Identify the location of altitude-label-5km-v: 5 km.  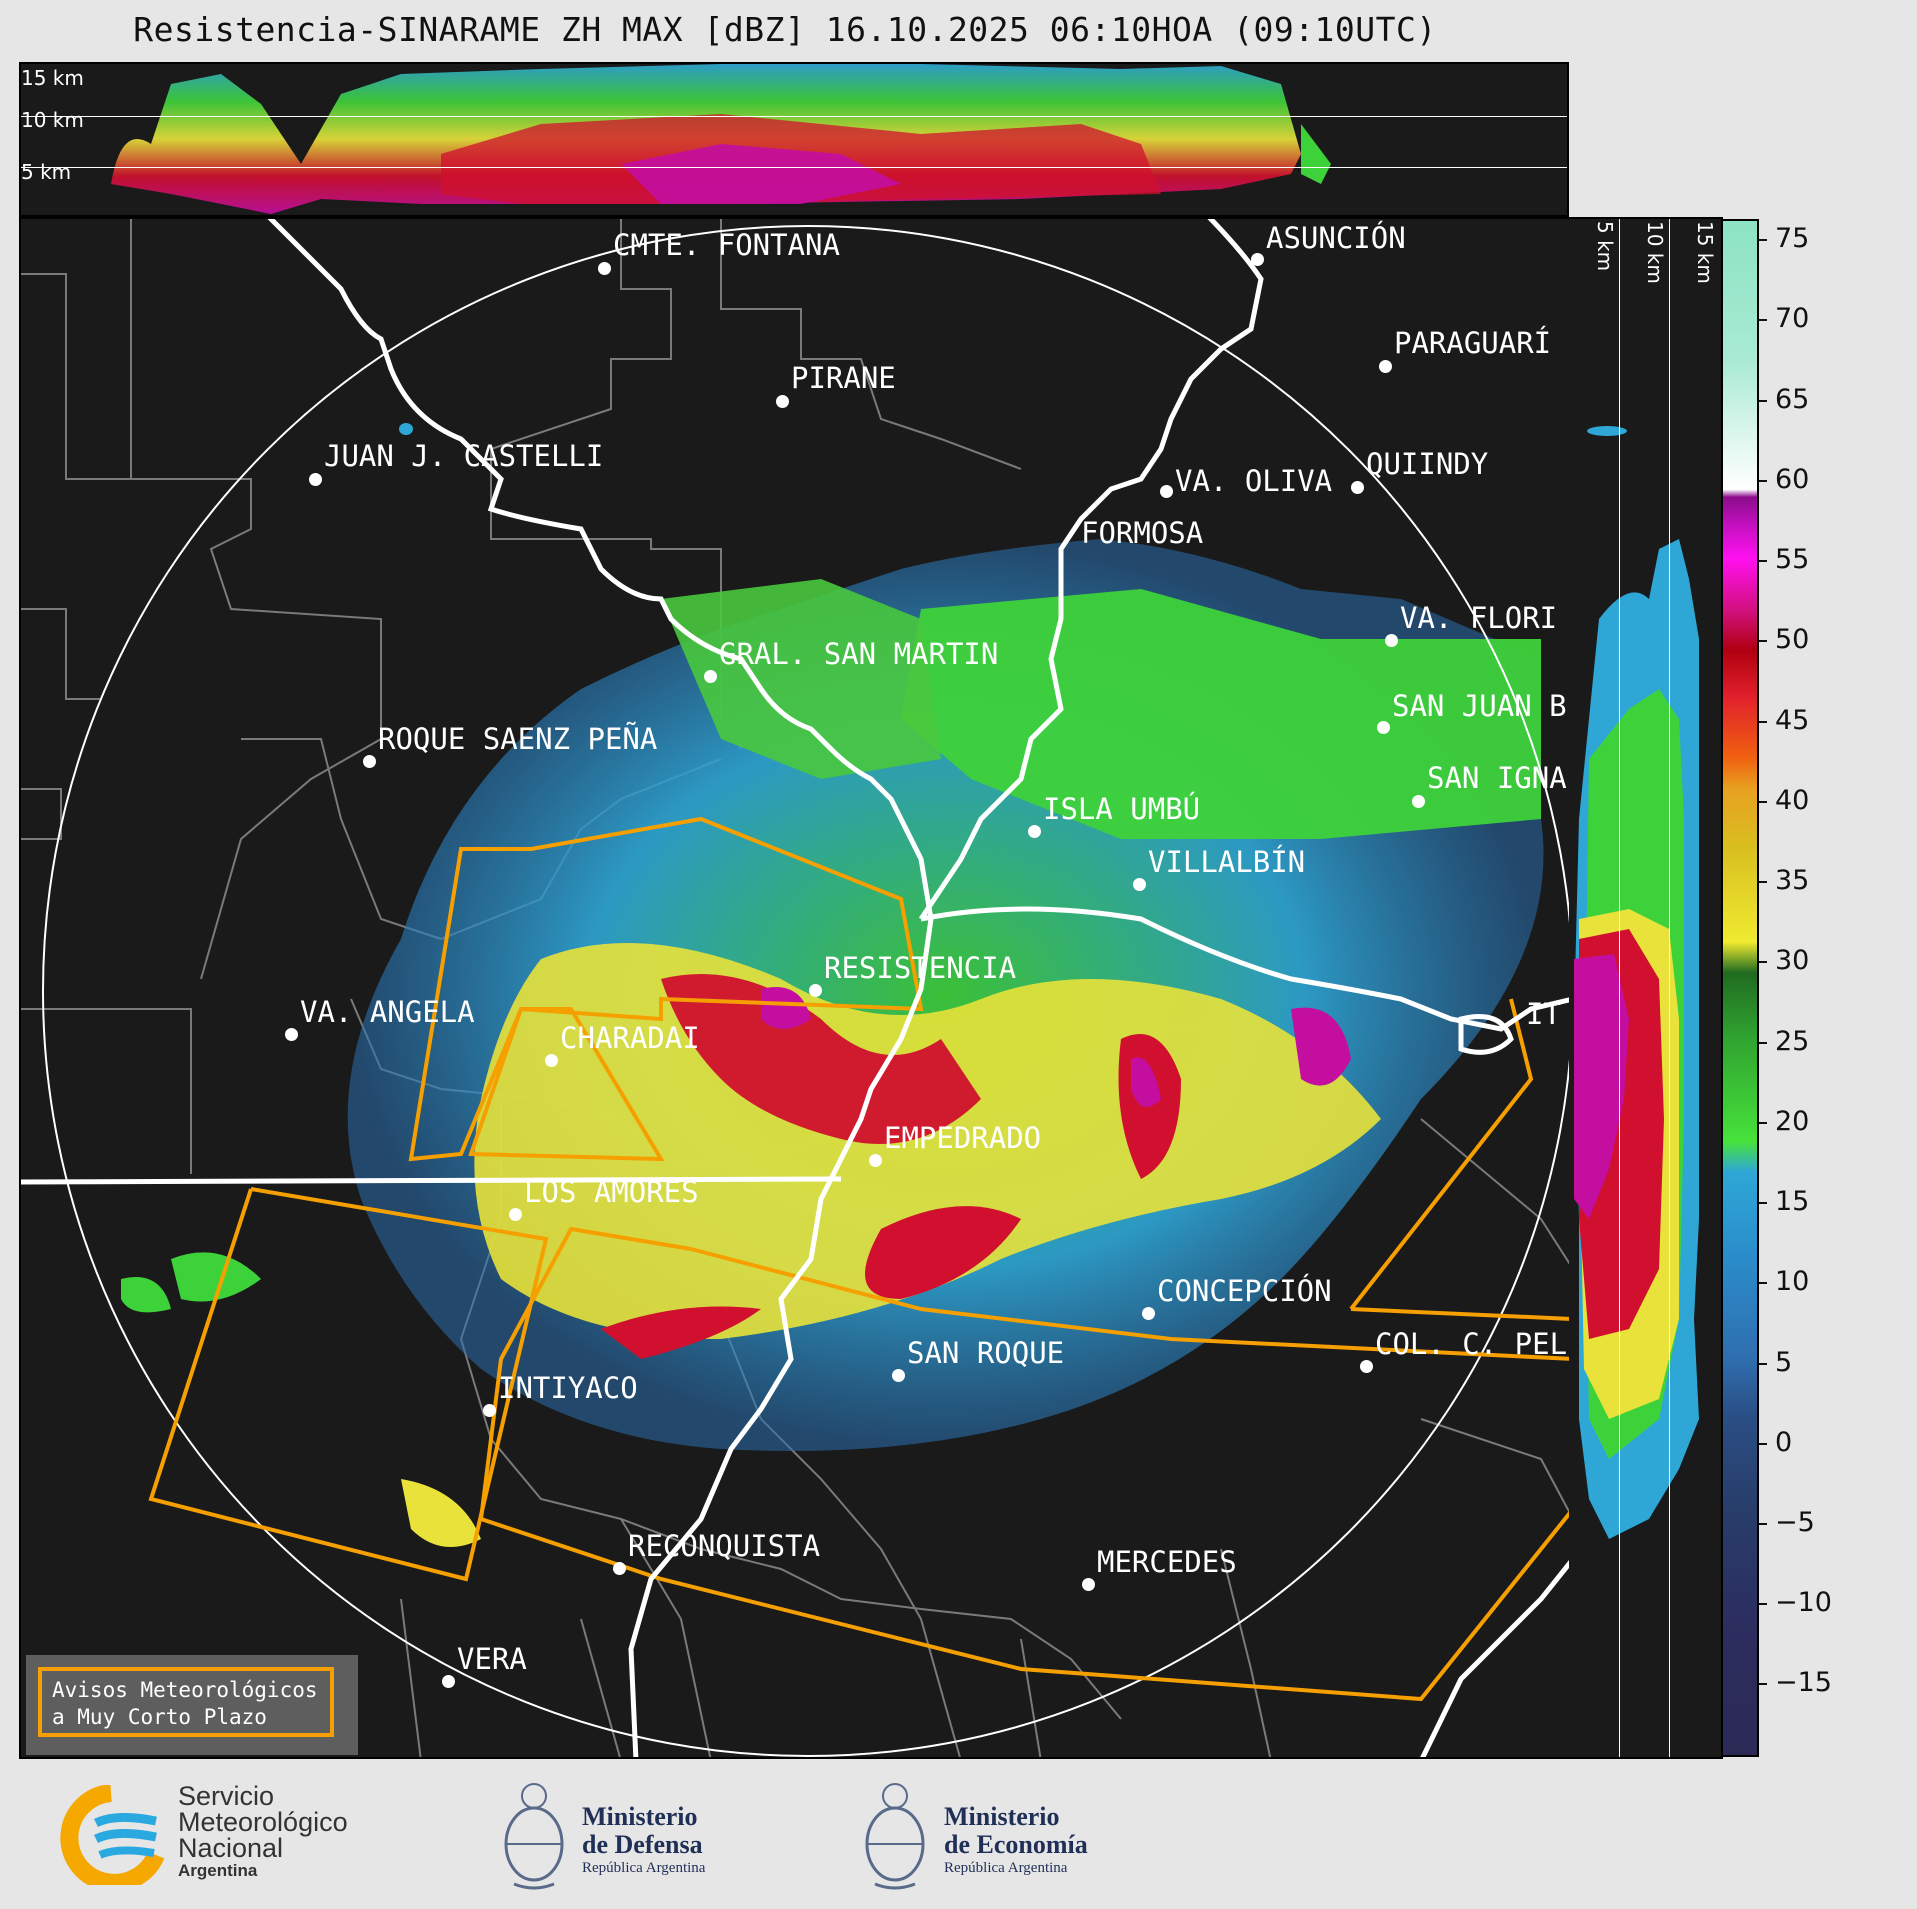
(1605, 246).